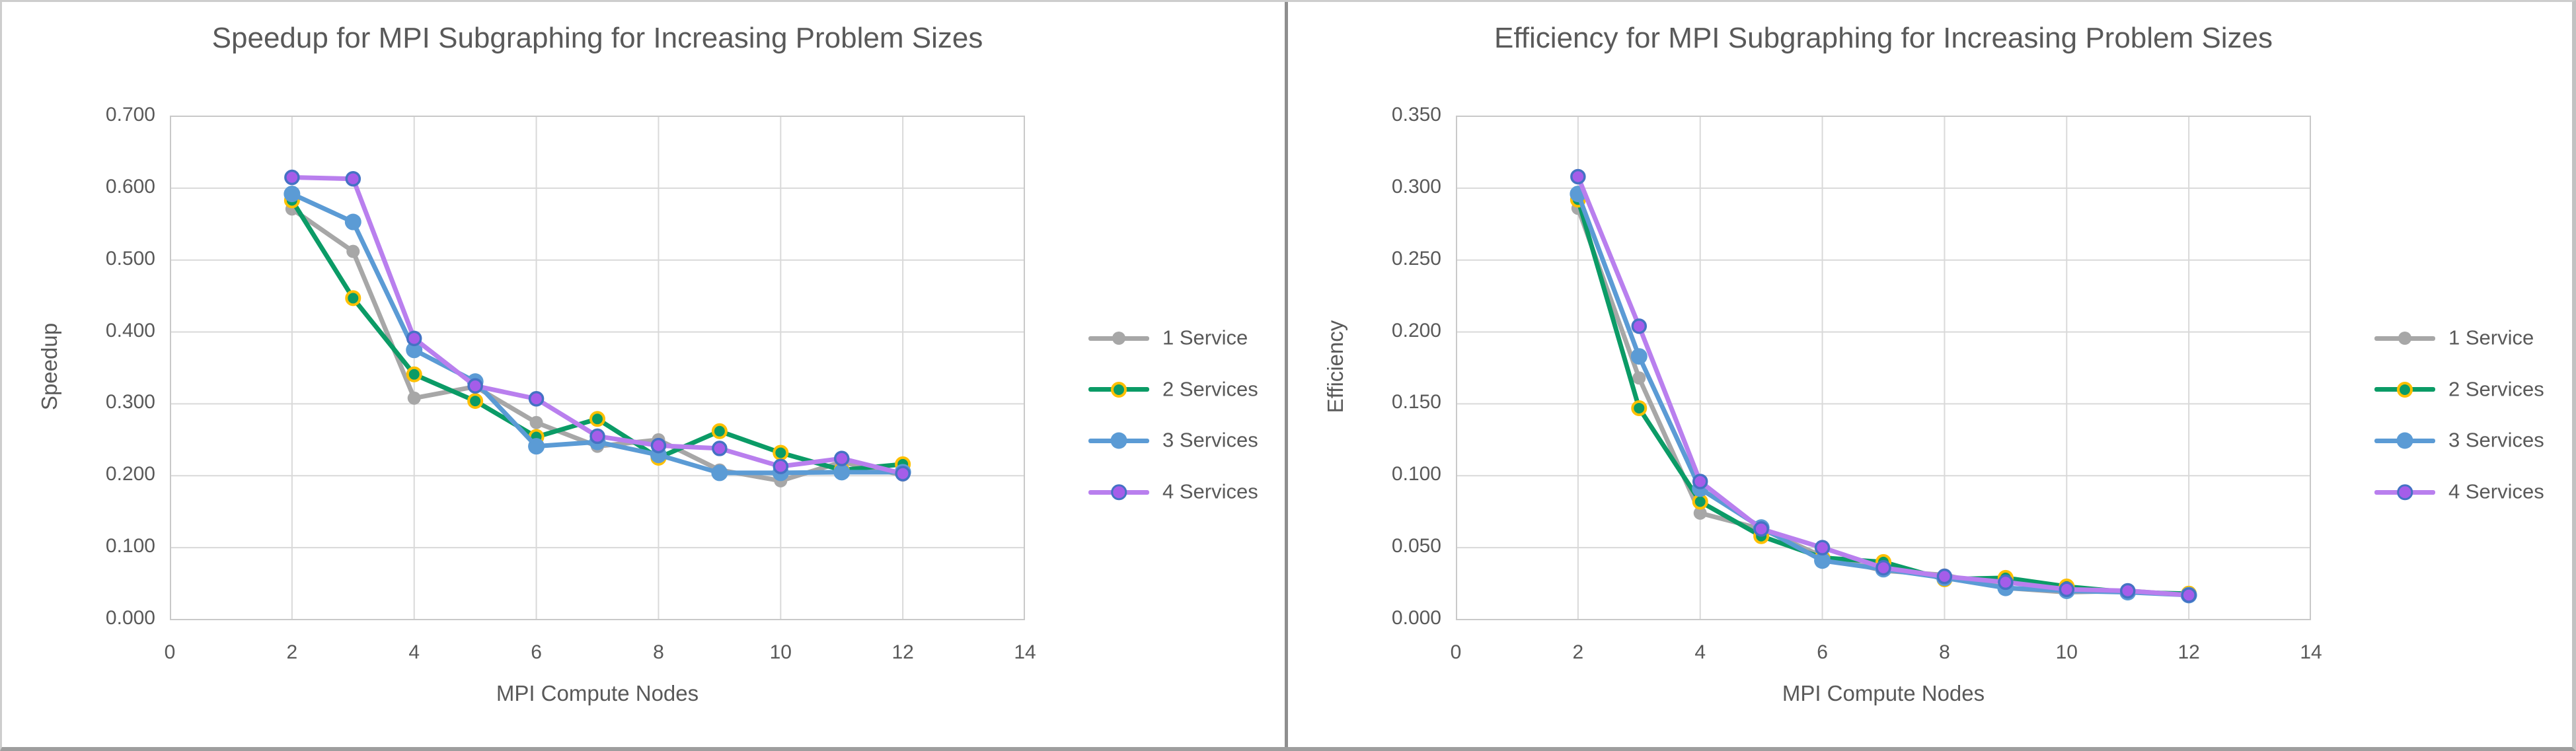  Describe the element at coordinates (1286, 374) in the screenshot. I see `panel-divider` at that location.